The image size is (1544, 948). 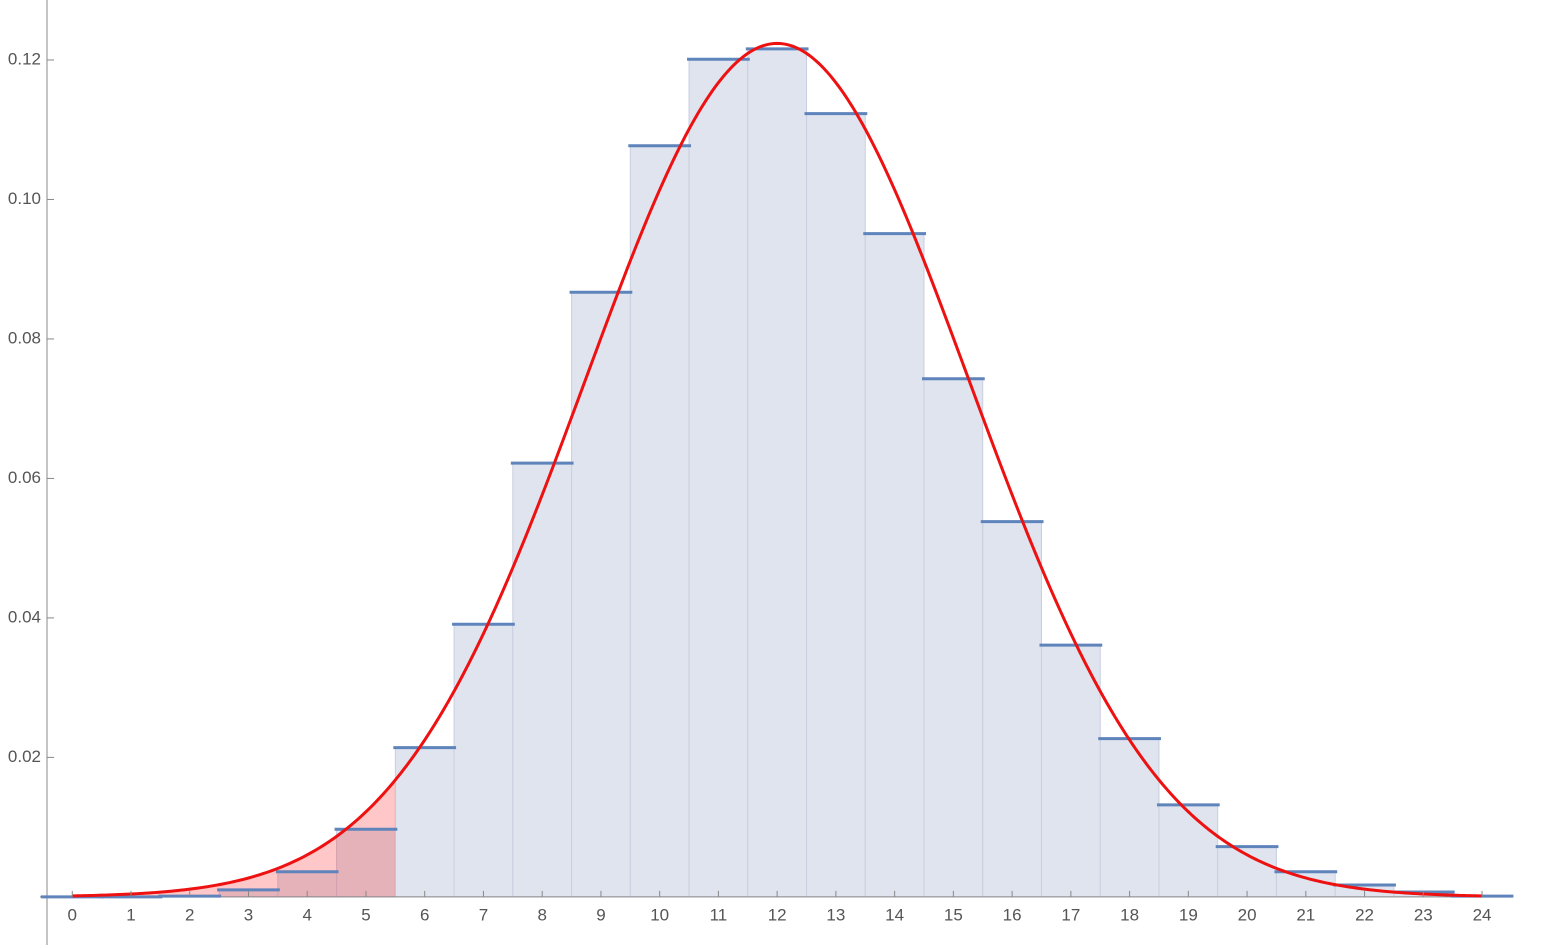 I want to click on x-tick-label: 20, so click(x=1247, y=914).